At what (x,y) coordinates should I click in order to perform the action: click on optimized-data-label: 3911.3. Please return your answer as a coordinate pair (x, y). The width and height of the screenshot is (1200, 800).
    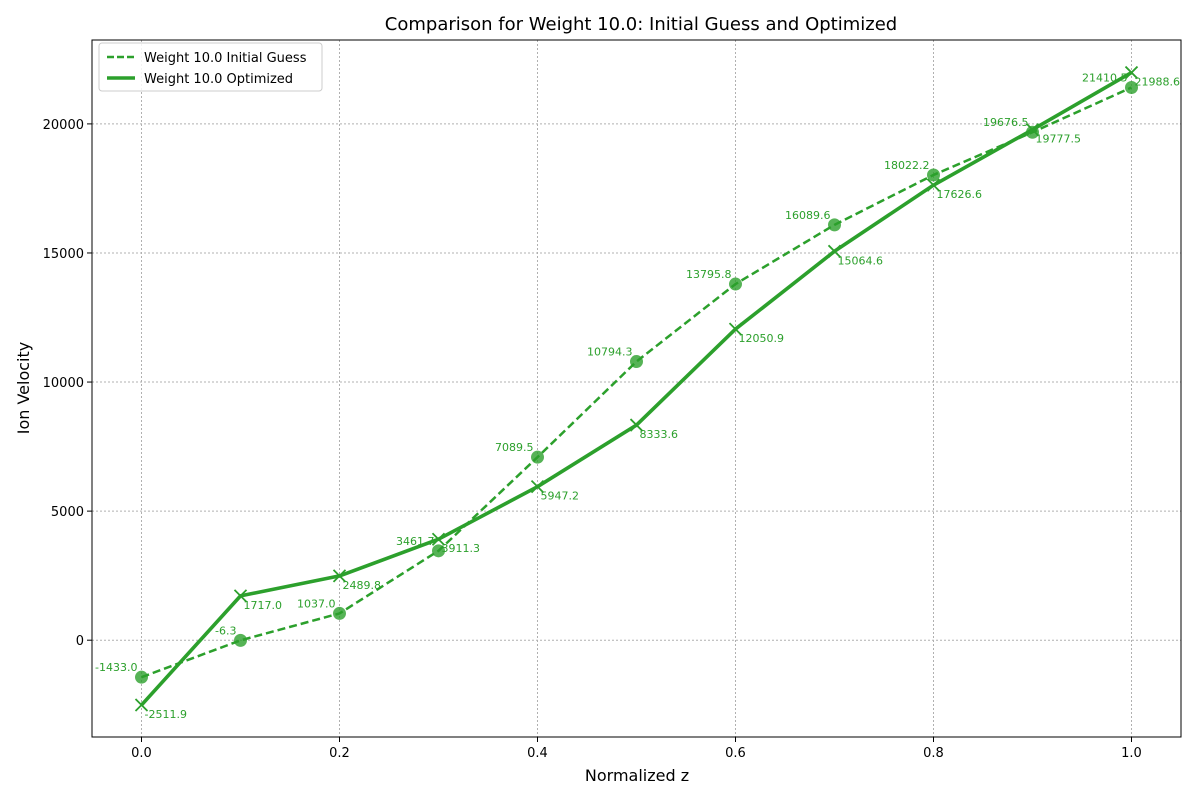
    Looking at the image, I should click on (461, 548).